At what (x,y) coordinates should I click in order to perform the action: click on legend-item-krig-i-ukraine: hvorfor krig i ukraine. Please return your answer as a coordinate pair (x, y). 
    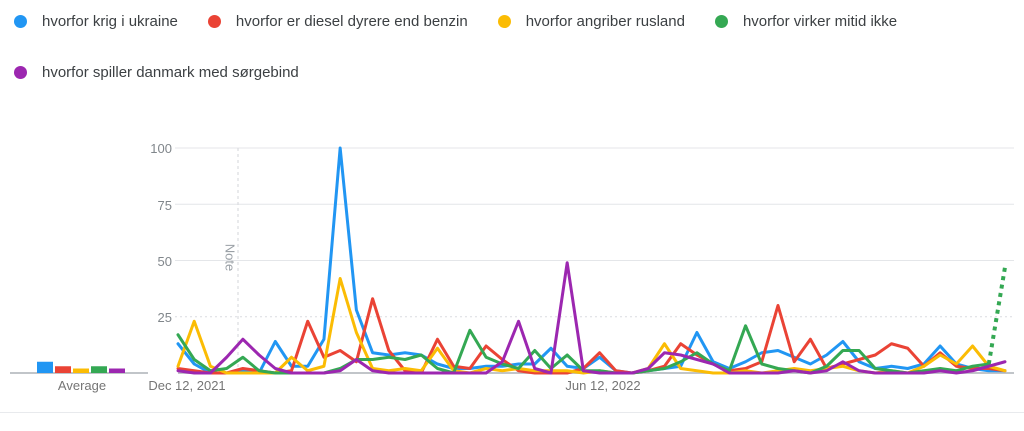
    Looking at the image, I should click on (96, 21).